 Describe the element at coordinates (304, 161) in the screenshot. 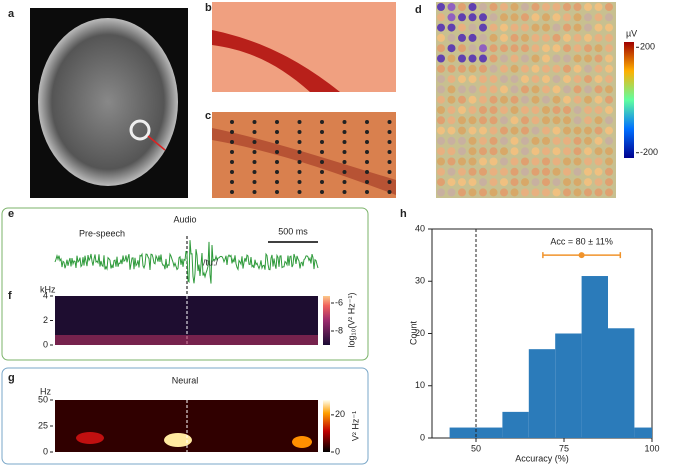

I see `vessel` at that location.